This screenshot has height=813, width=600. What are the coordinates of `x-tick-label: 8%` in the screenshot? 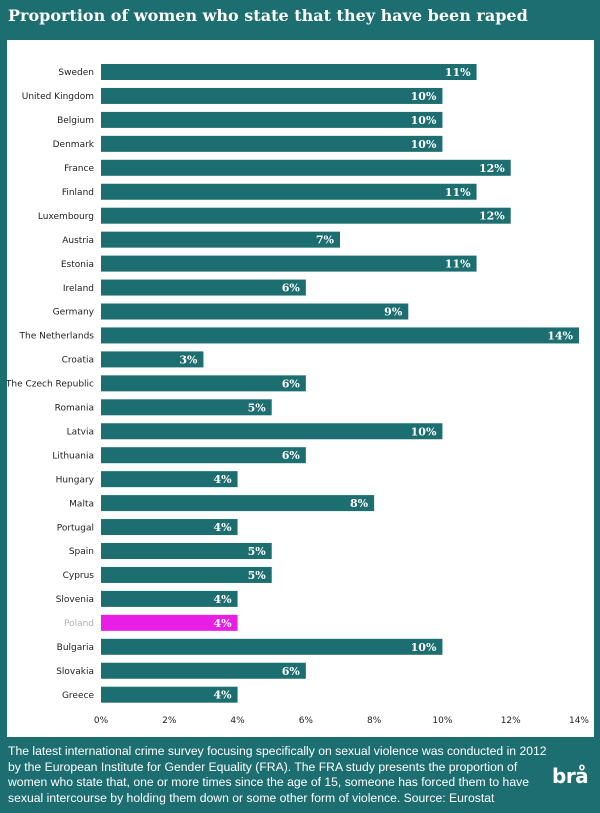 It's located at (374, 721).